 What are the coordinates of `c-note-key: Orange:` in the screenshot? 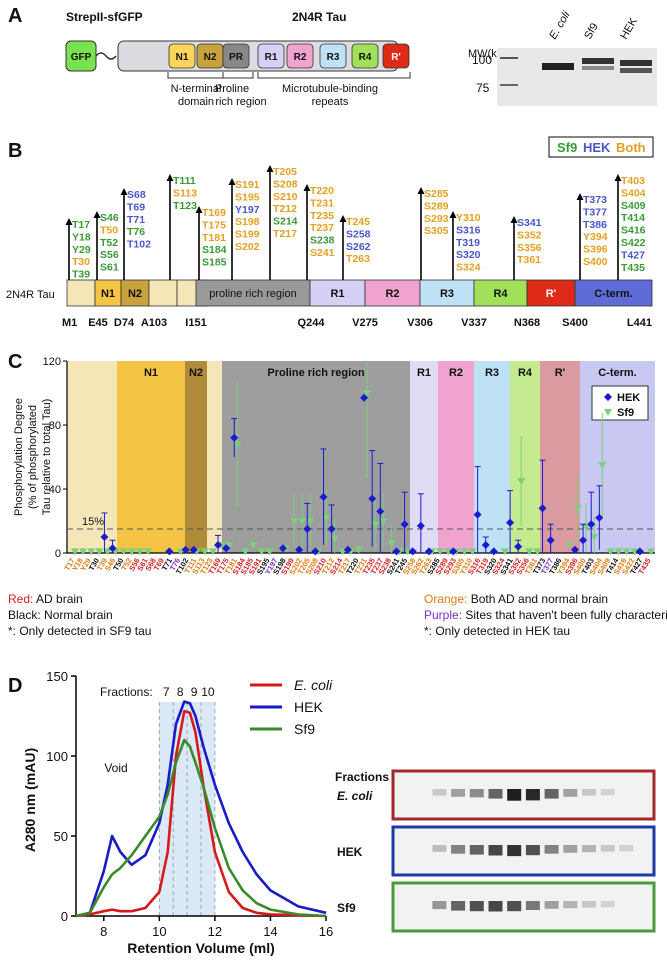 It's located at (445, 599).